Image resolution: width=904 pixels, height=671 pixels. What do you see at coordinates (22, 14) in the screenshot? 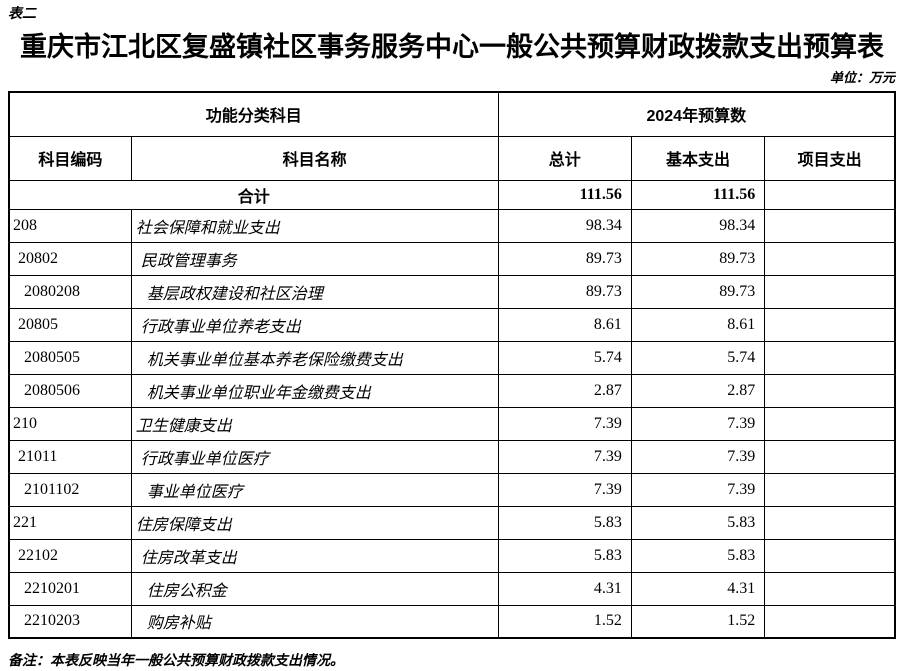
I see `table-label: 表二` at bounding box center [22, 14].